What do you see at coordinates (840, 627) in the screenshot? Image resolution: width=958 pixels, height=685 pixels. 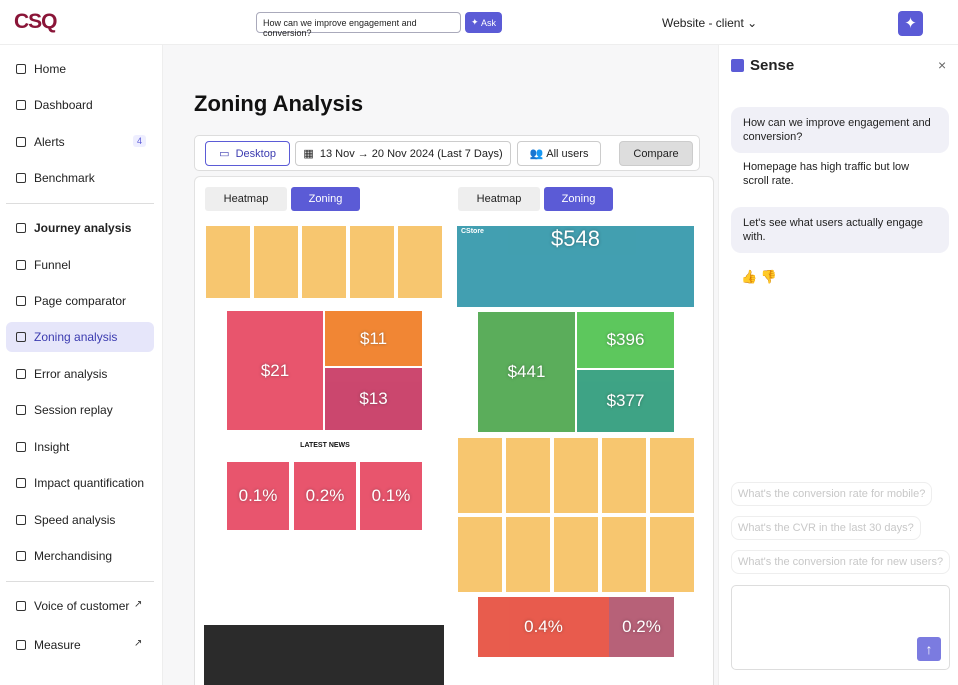 I see `chat-input` at bounding box center [840, 627].